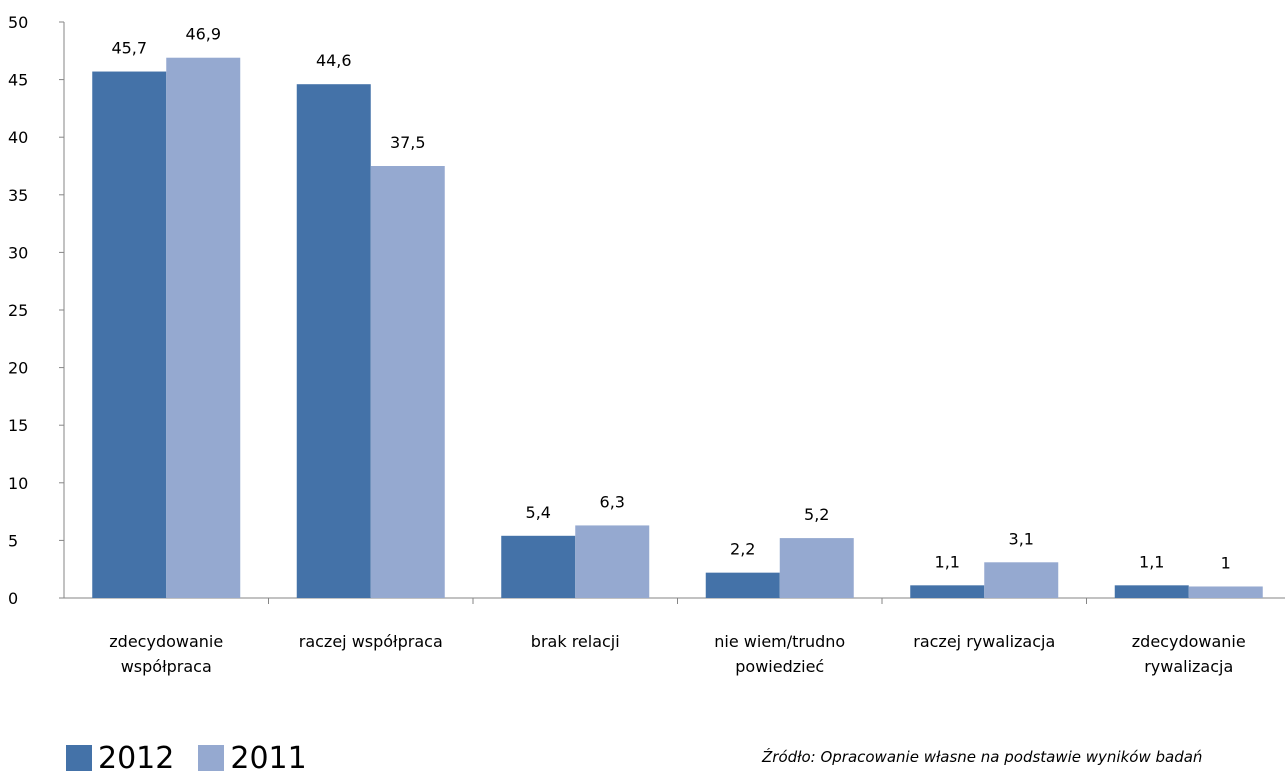  Describe the element at coordinates (1021, 538) in the screenshot. I see `data-label-2011: 3,1` at that location.